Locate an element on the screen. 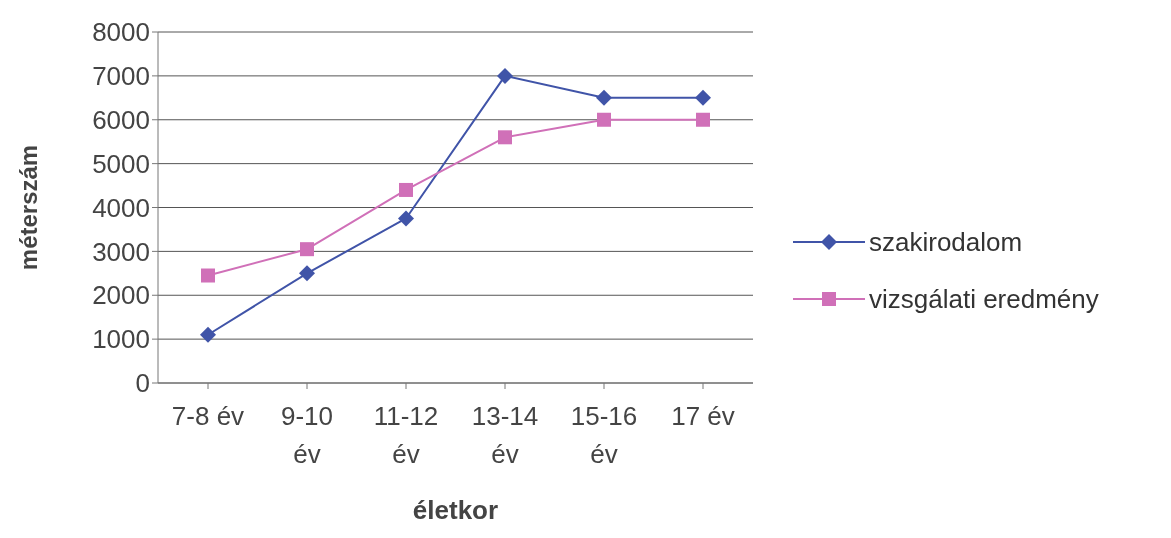 The height and width of the screenshot is (538, 1171). y-tick-label: 5000 is located at coordinates (121, 163).